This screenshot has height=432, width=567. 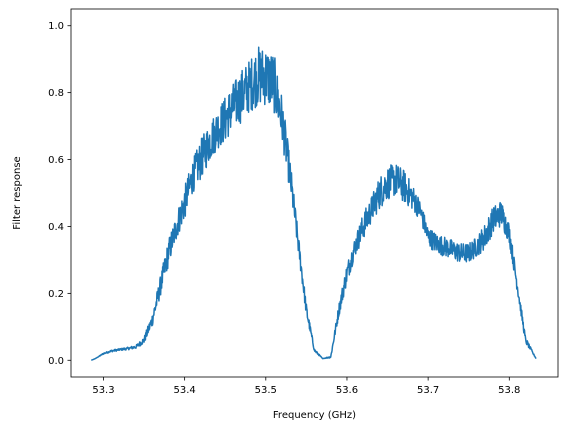 What do you see at coordinates (266, 390) in the screenshot?
I see `x-tick-label: 53.5` at bounding box center [266, 390].